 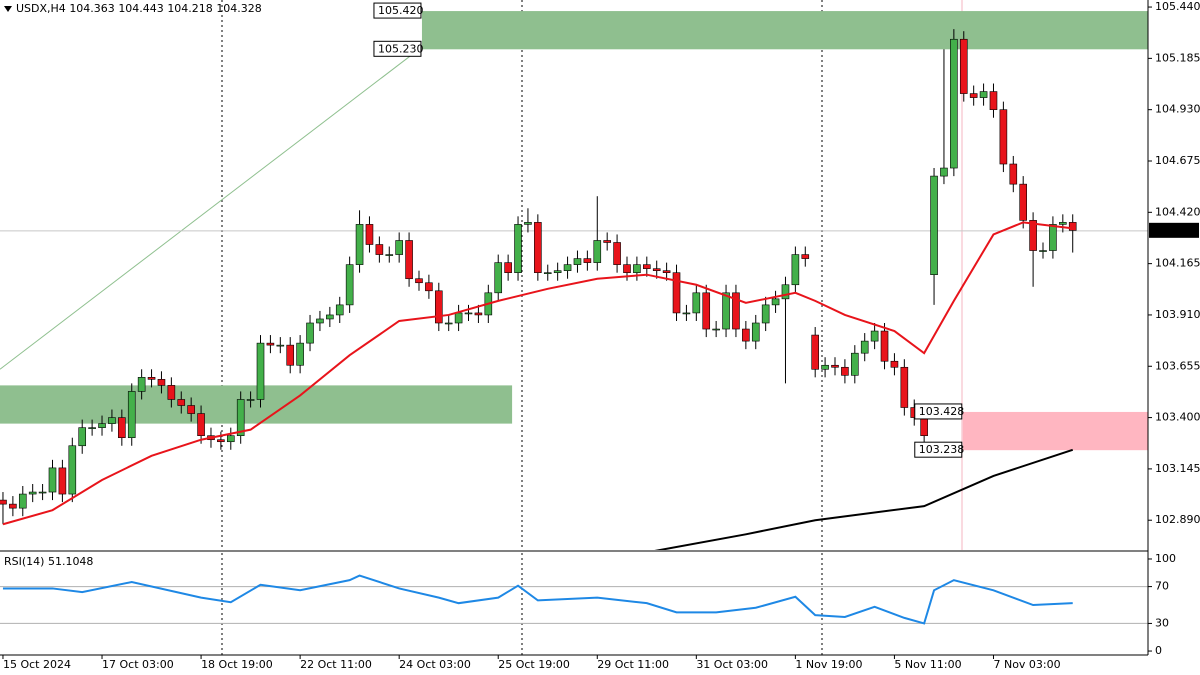 I want to click on header-close: 104.328, so click(x=239, y=8).